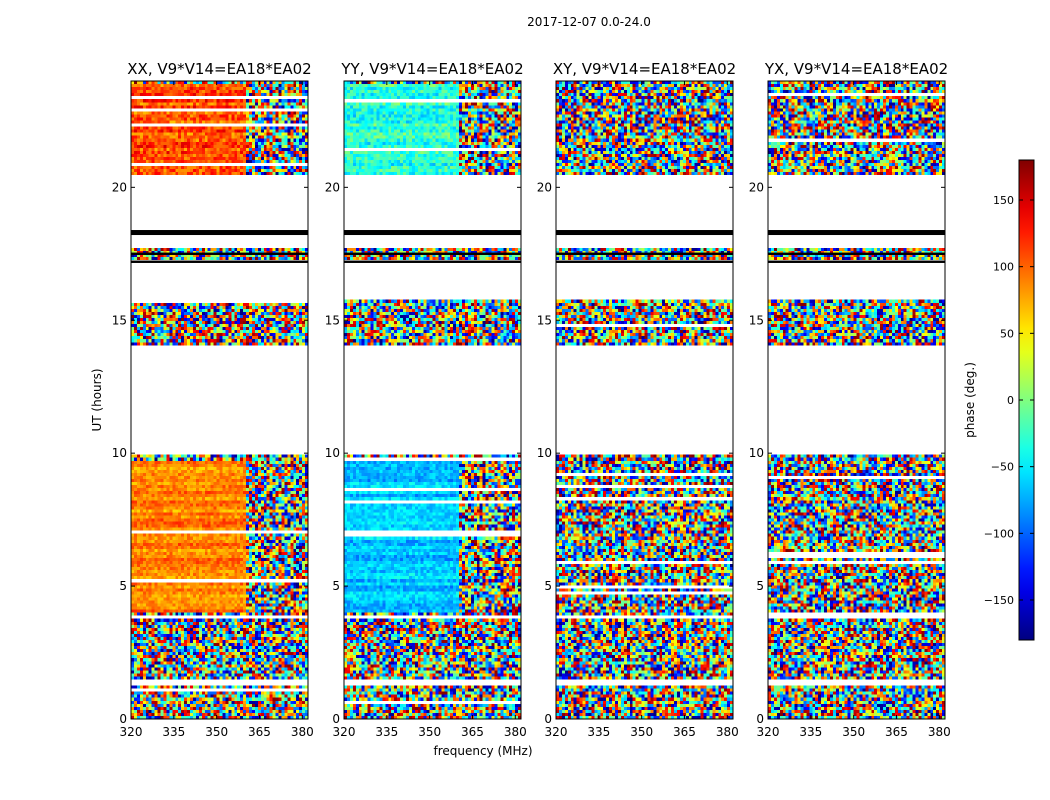 Image resolution: width=1050 pixels, height=800 pixels. What do you see at coordinates (999, 533) in the screenshot?
I see `colorbar-tick-label: −100` at bounding box center [999, 533].